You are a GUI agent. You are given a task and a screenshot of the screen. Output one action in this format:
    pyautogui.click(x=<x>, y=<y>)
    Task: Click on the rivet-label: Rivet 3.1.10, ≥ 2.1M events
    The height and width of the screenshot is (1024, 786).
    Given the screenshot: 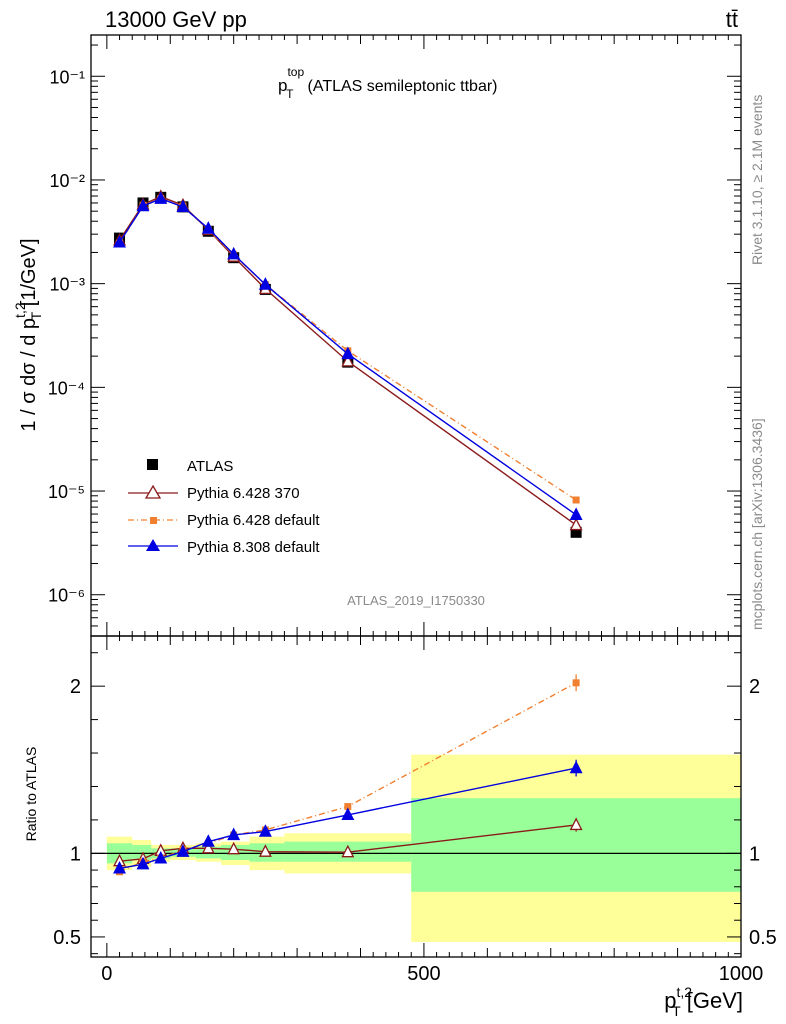 What is the action you would take?
    pyautogui.click(x=757, y=180)
    